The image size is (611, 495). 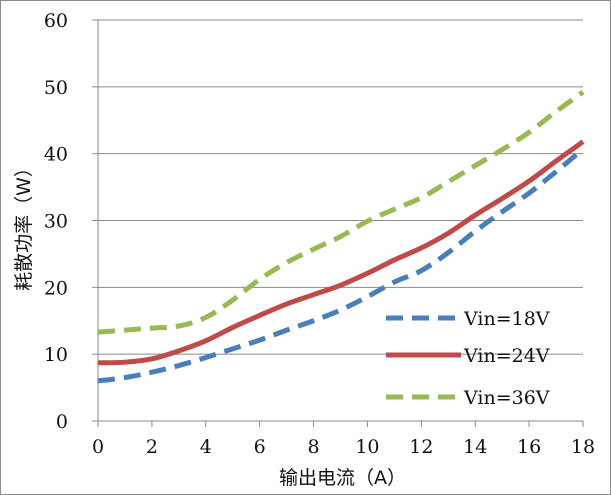 What do you see at coordinates (56, 155) in the screenshot?
I see `y-tick-label: 40` at bounding box center [56, 155].